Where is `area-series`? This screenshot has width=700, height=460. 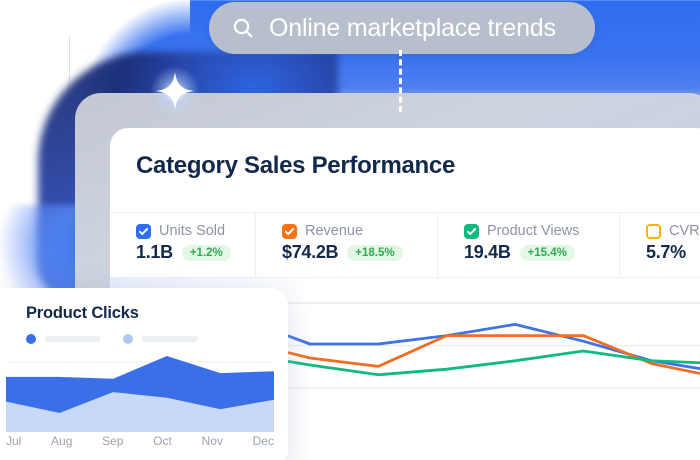
area-series is located at coordinates (140, 394).